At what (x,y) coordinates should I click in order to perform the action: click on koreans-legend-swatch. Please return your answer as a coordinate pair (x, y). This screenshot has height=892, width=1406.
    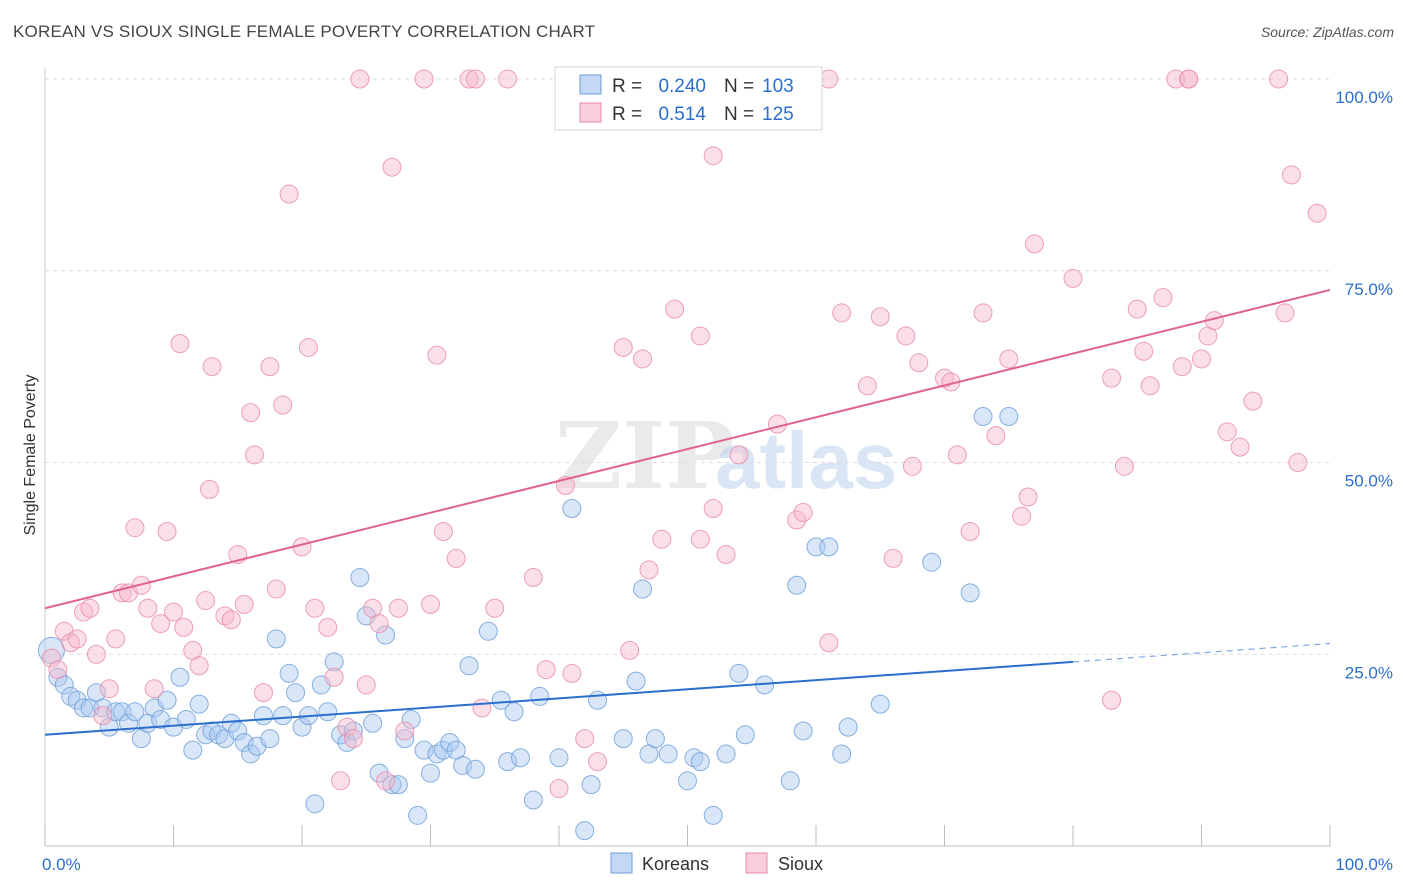
    Looking at the image, I should click on (590, 84).